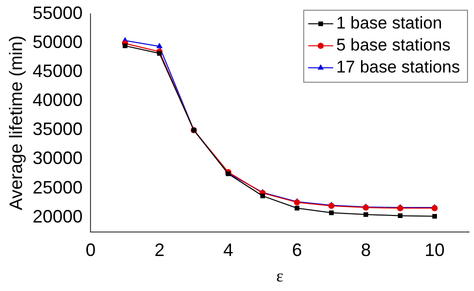 This screenshot has height=291, width=474. What do you see at coordinates (91, 250) in the screenshot?
I see `x-tick-label: 0` at bounding box center [91, 250].